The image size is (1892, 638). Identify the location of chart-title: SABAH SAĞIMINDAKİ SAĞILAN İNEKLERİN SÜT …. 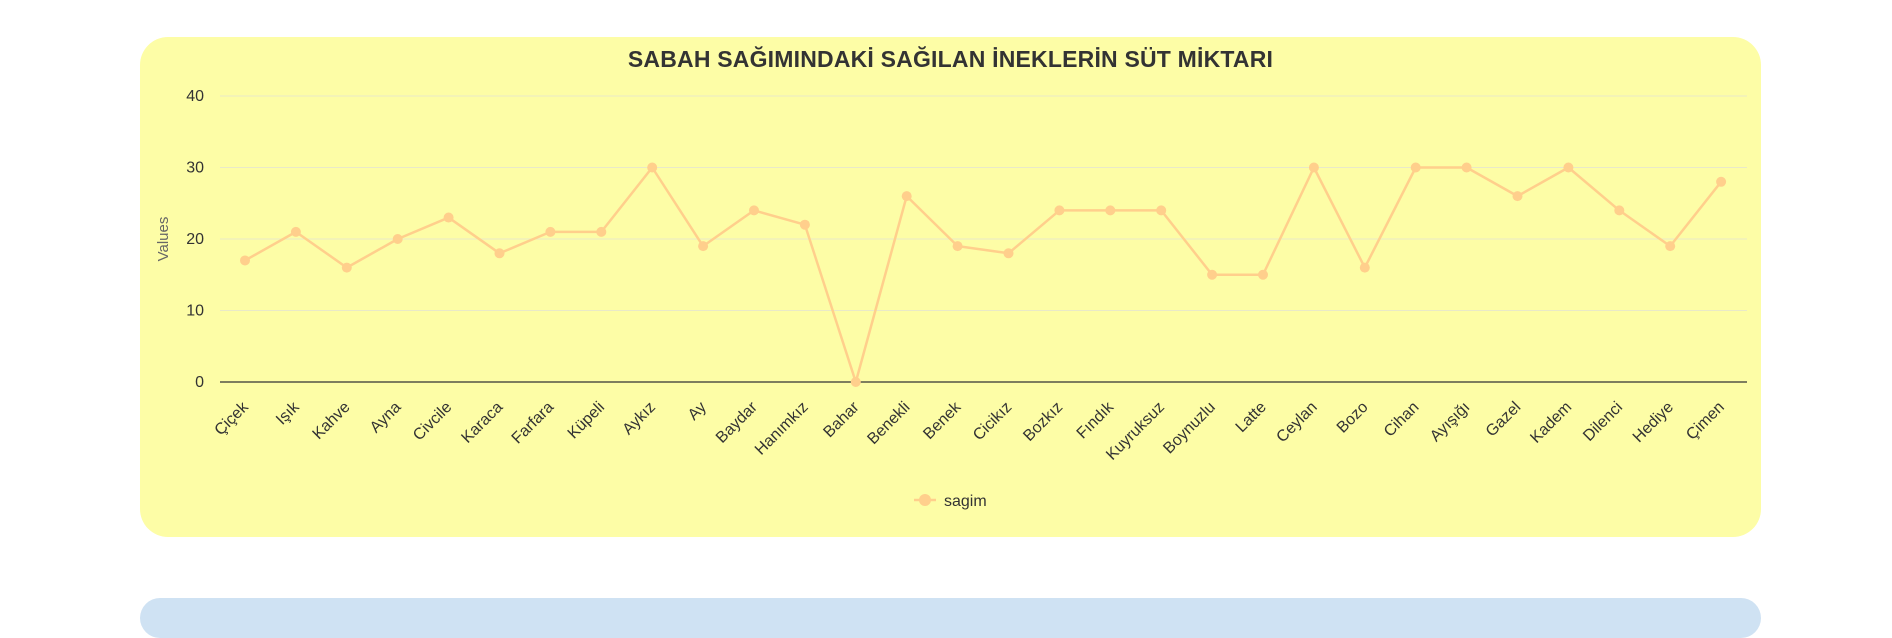
(950, 59).